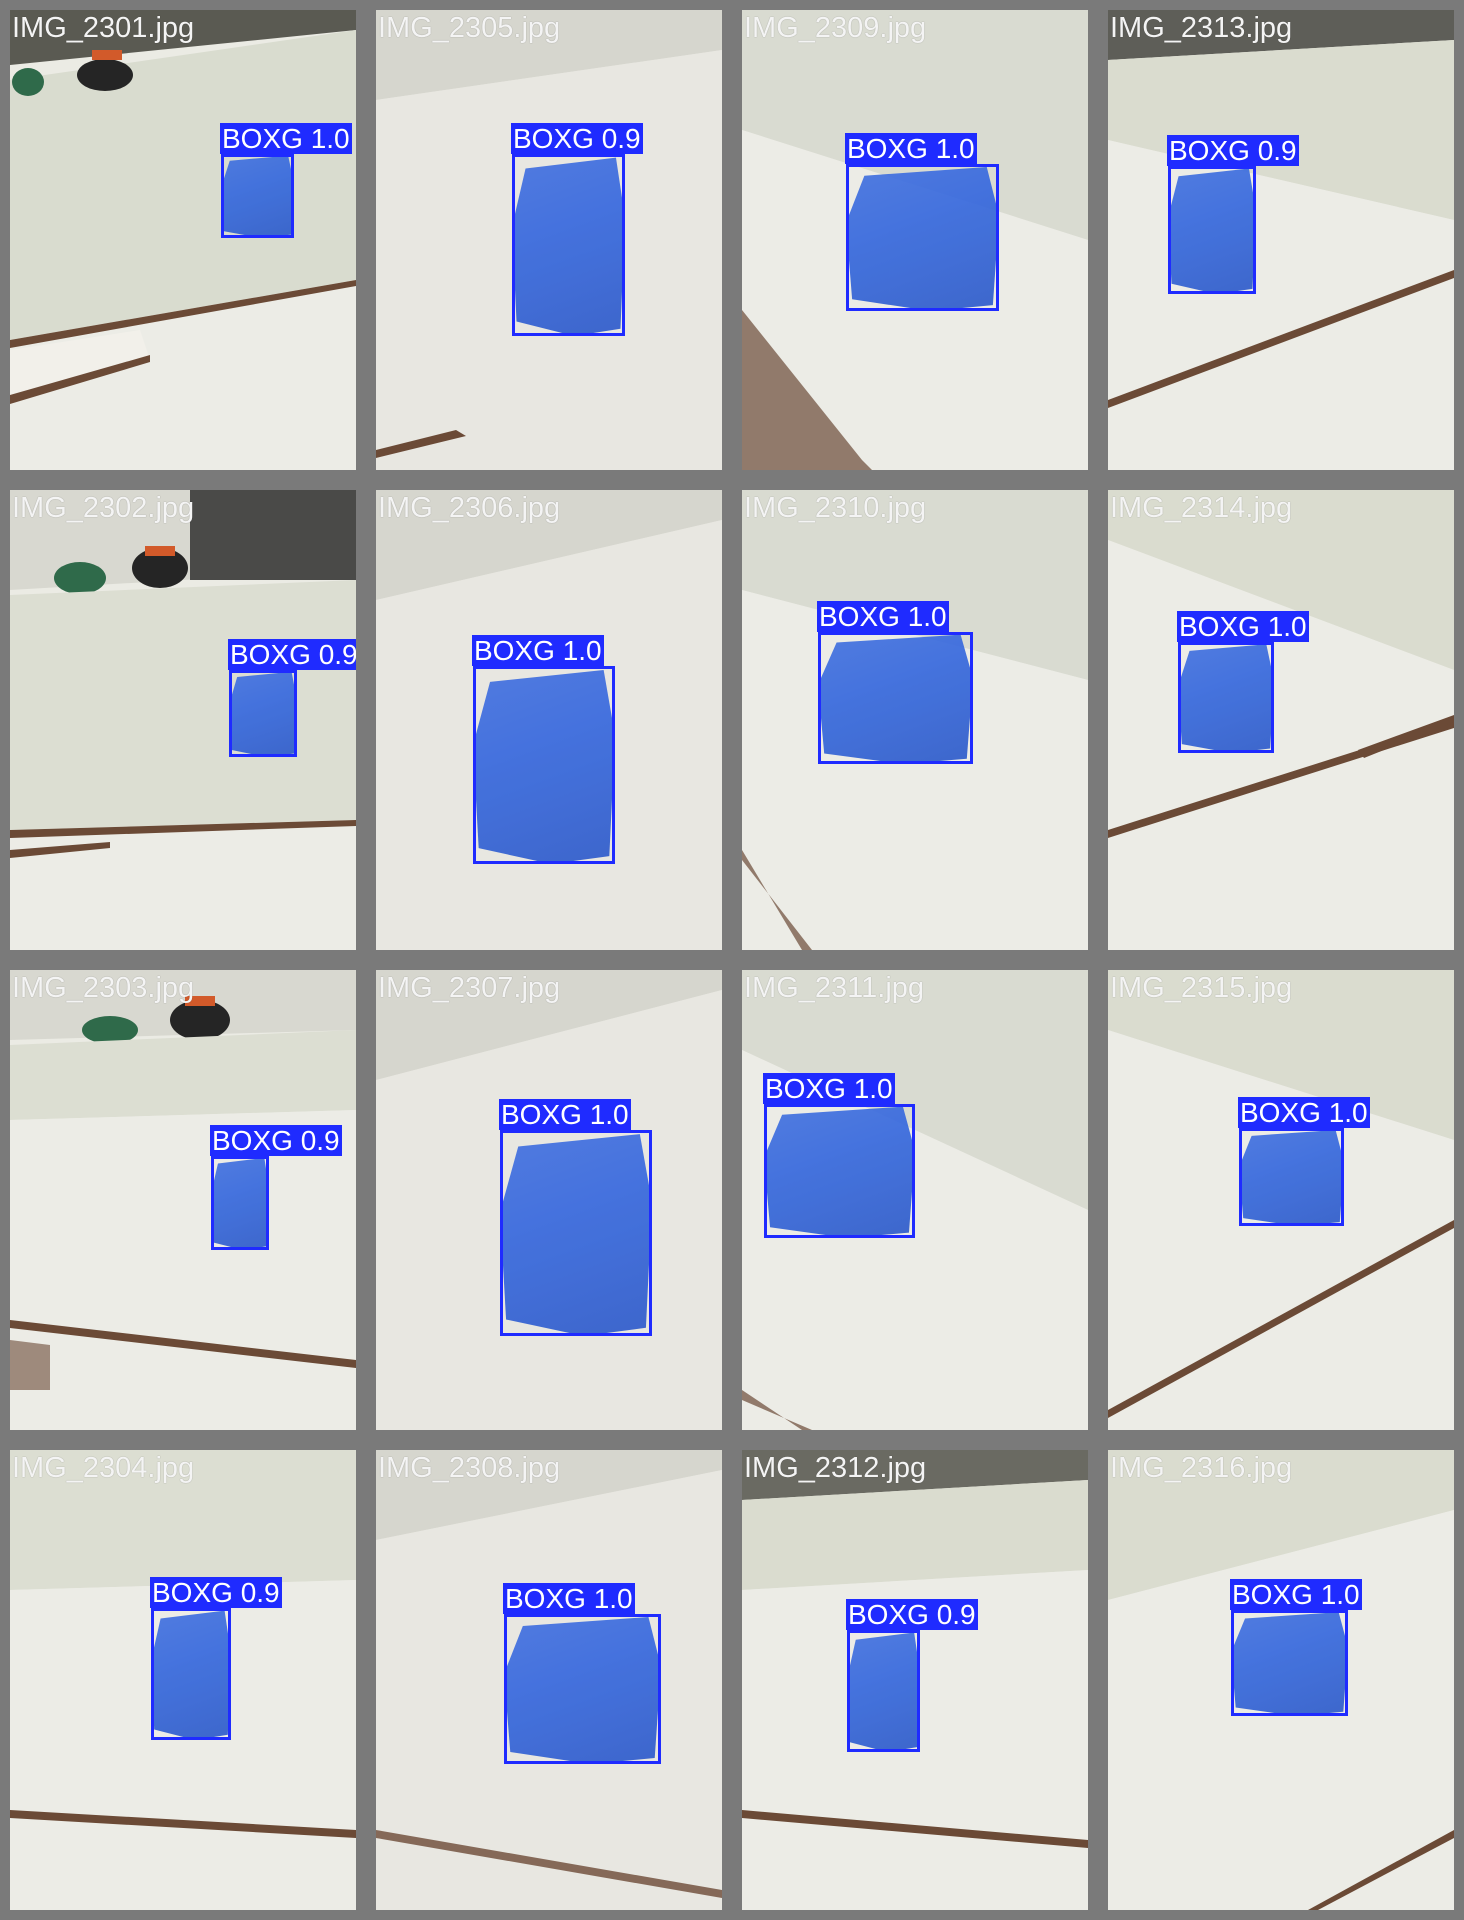  Describe the element at coordinates (469, 1468) in the screenshot. I see `image-filename: IMG_2308.jpg` at that location.